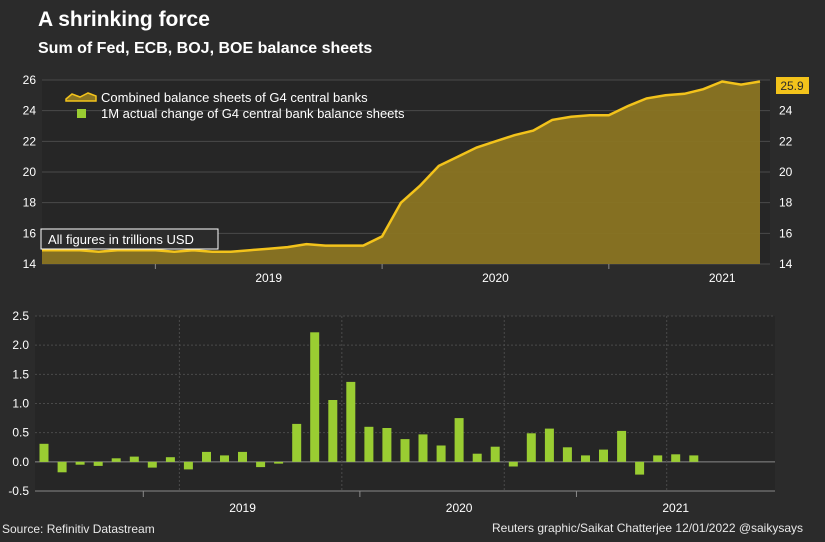 The height and width of the screenshot is (542, 825). I want to click on top-x-tick: 2021, so click(722, 278).